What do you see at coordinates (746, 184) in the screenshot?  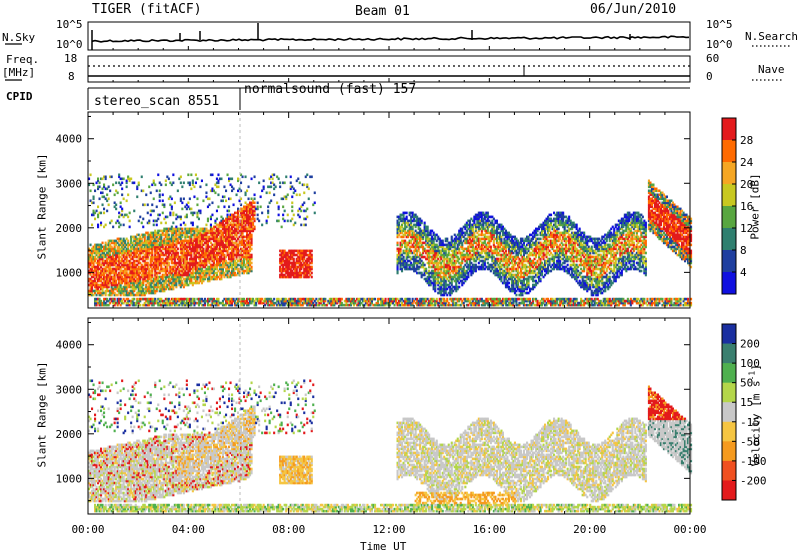 I see `colorbar-tick-label: 20` at bounding box center [746, 184].